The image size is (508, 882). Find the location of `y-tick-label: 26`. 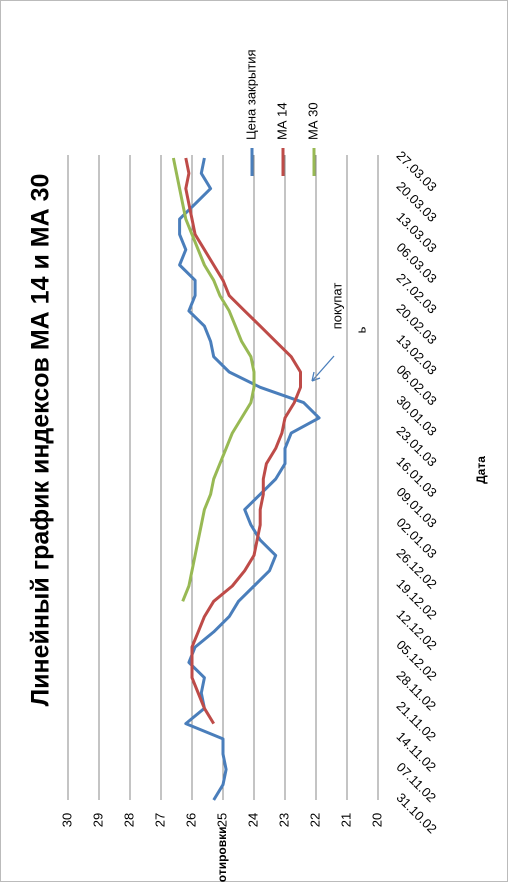

y-tick-label: 26 is located at coordinates (190, 820).